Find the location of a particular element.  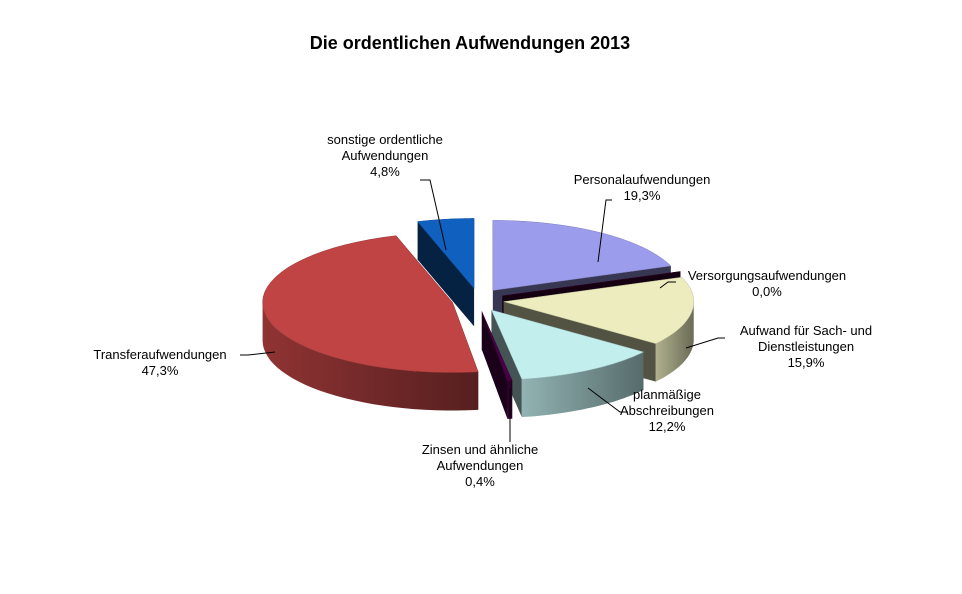

value-label: 19,3% is located at coordinates (642, 195).